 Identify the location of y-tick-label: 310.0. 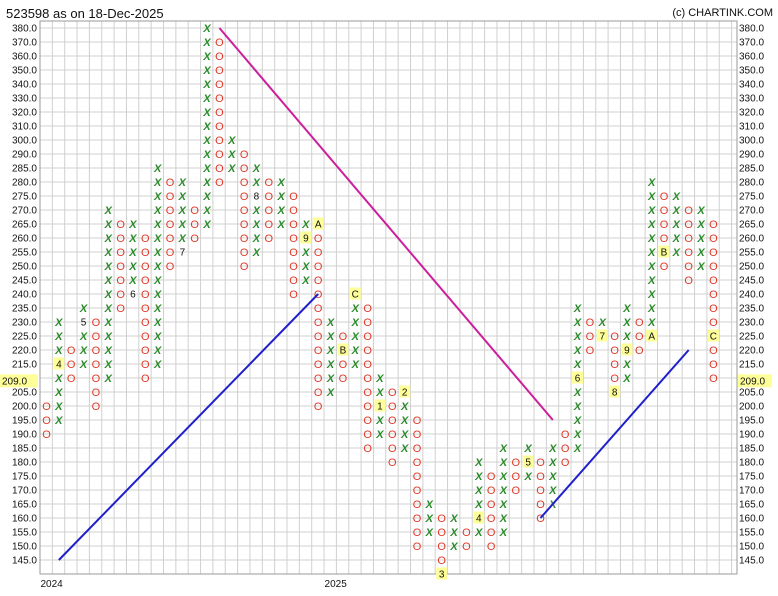
(751, 127).